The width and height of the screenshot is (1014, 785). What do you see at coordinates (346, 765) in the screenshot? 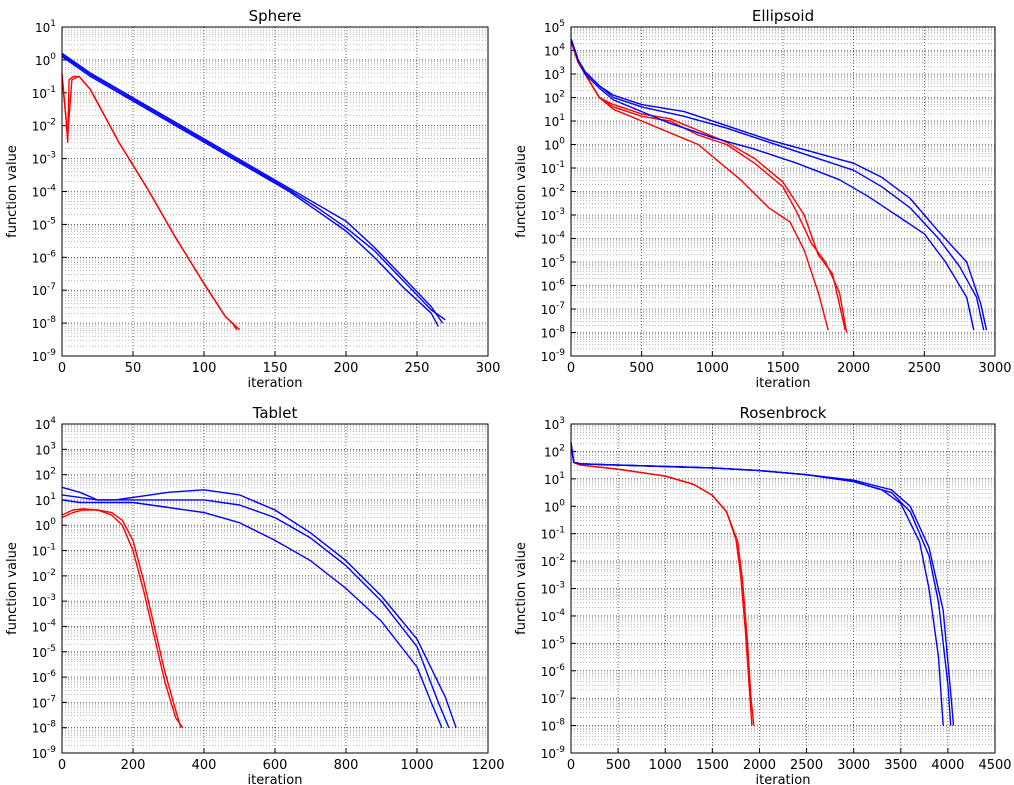
I see `x-tick-label: 800` at bounding box center [346, 765].